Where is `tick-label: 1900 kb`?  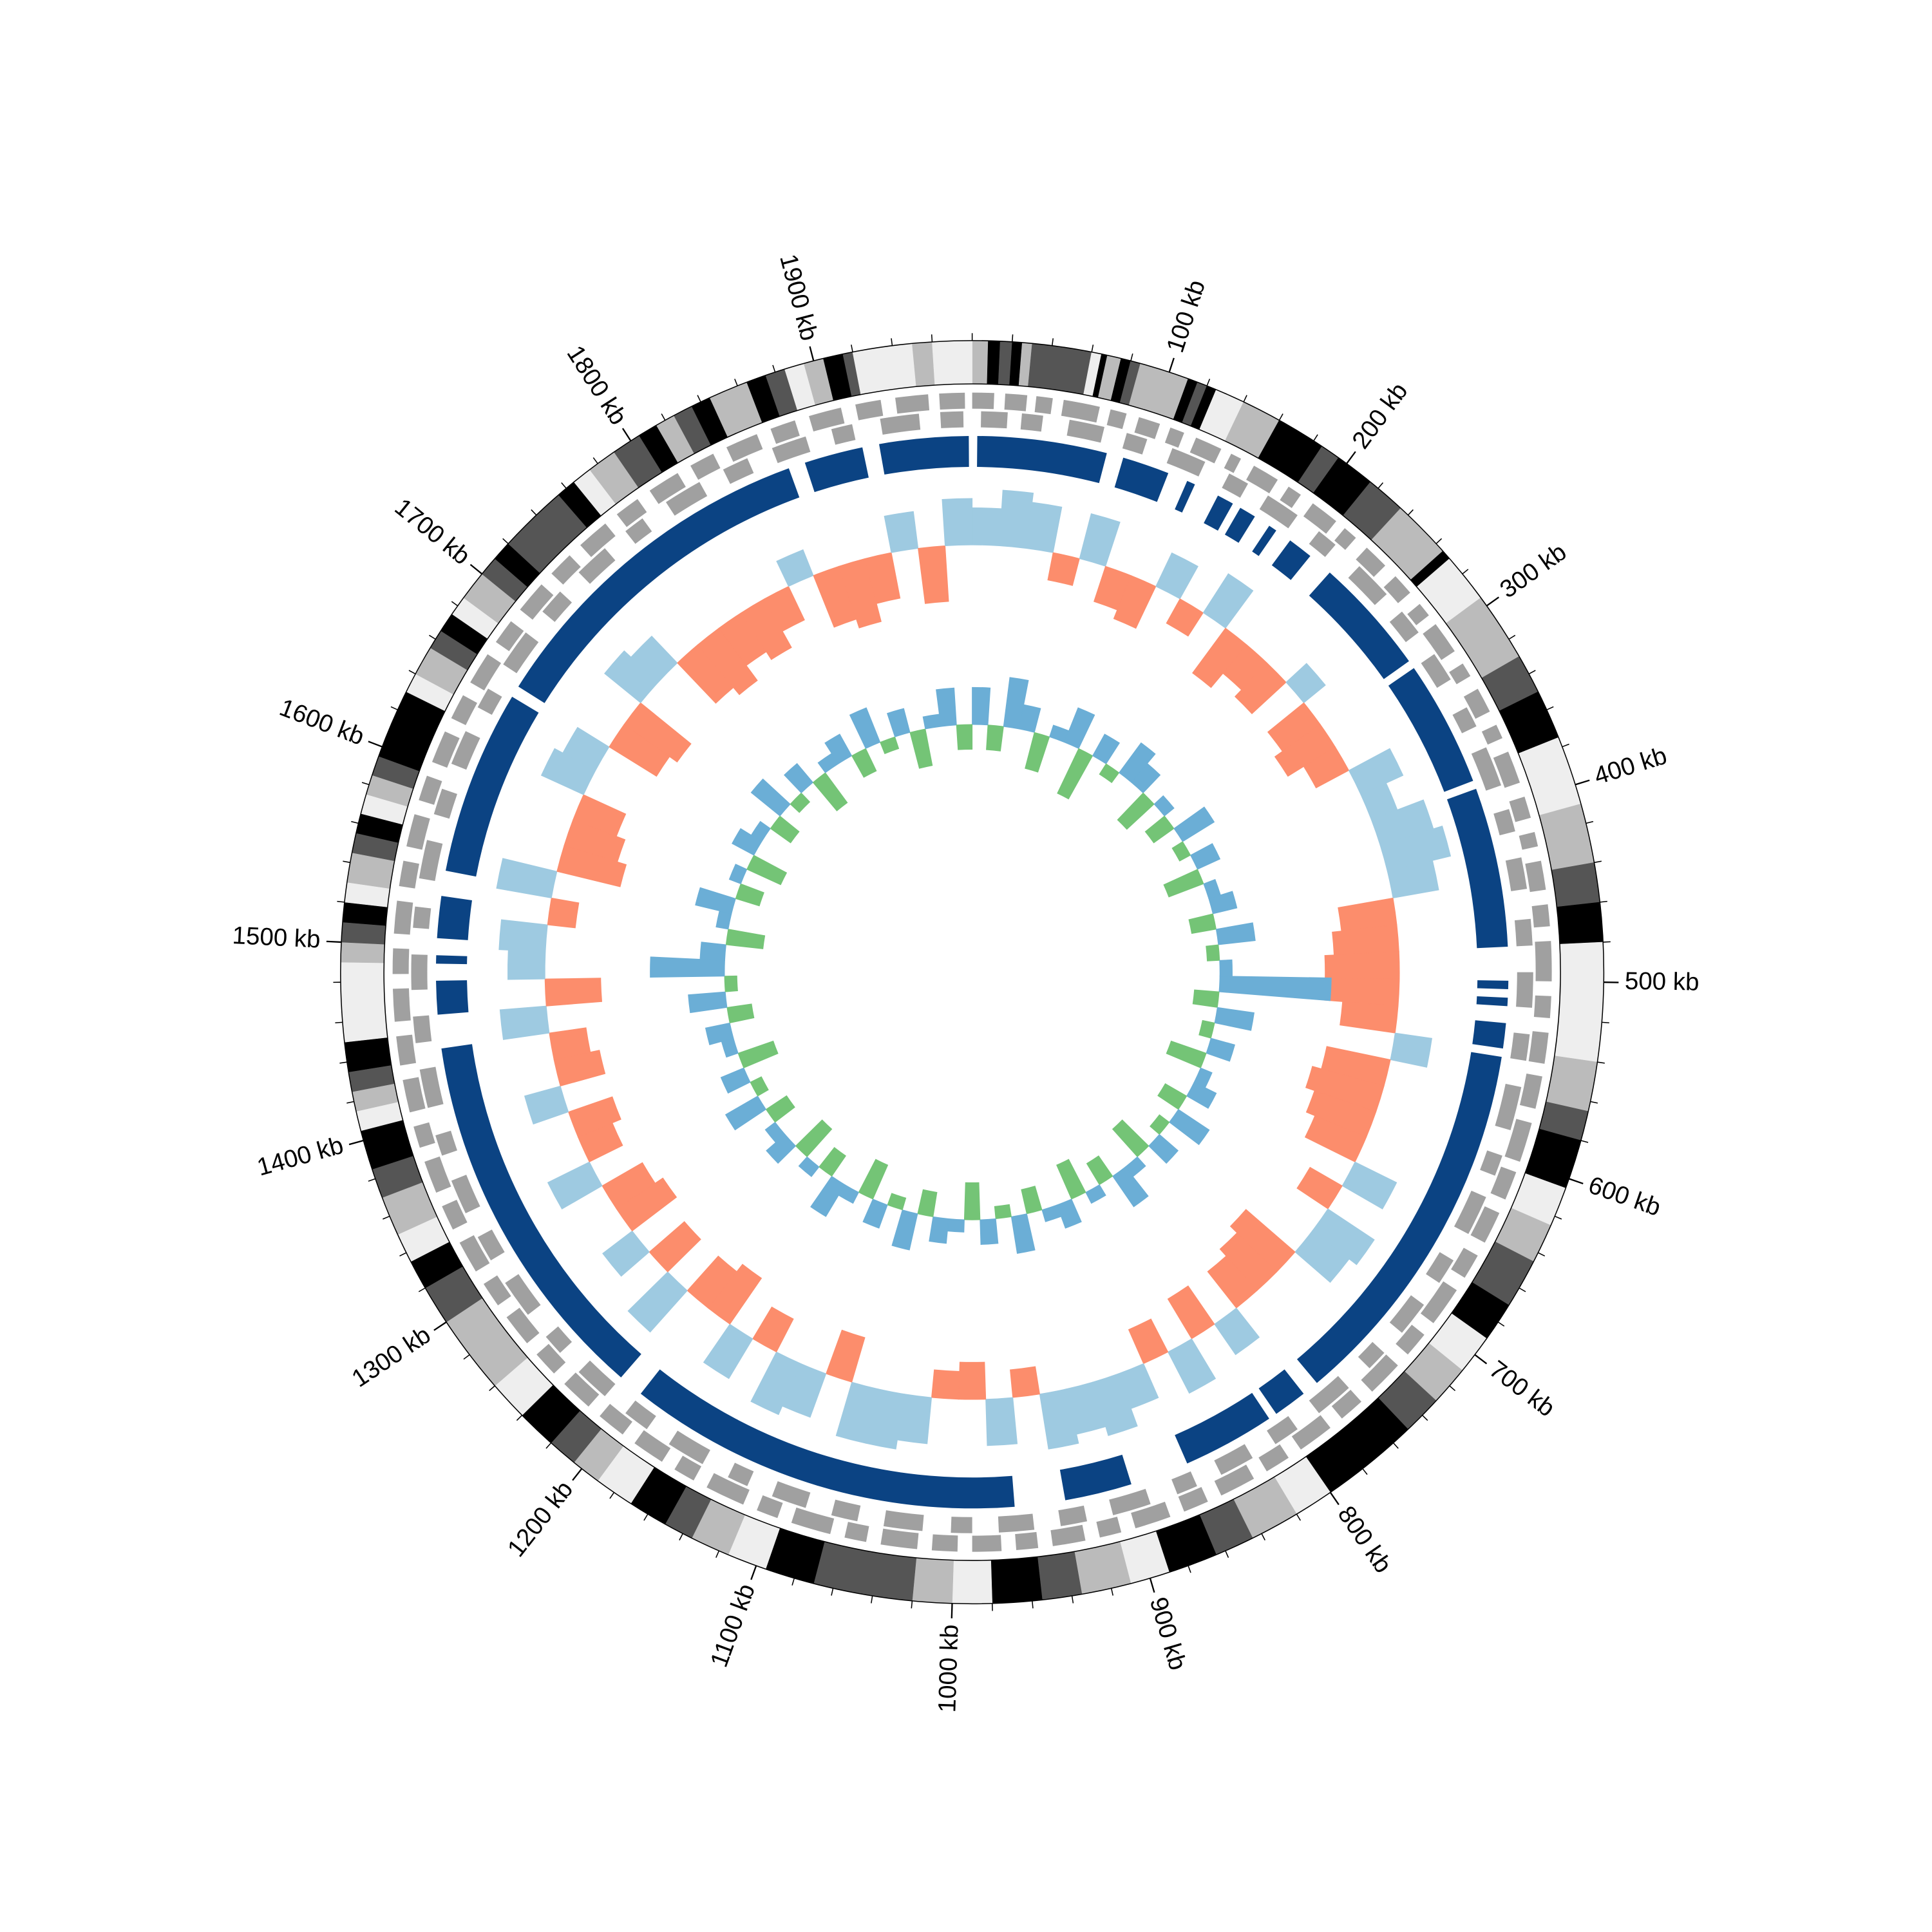
tick-label: 1900 kb is located at coordinates (798, 297).